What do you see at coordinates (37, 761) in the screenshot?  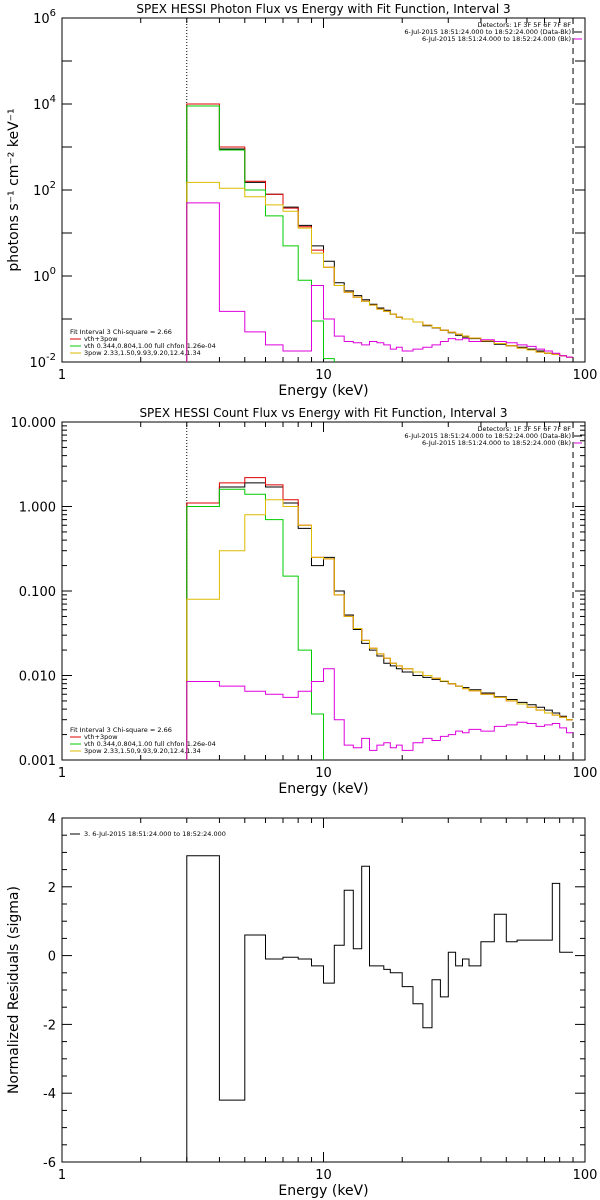 I see `y-tick-label: 0.001` at bounding box center [37, 761].